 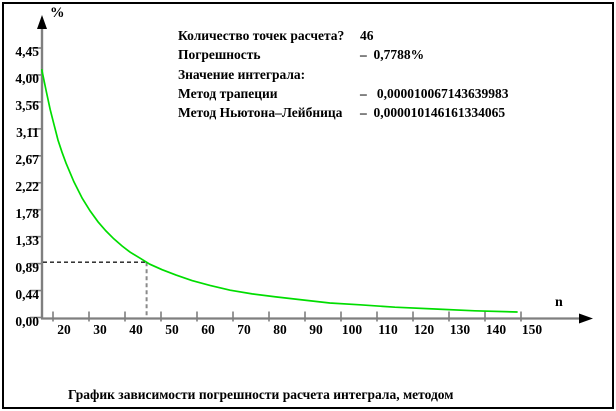 I want to click on info-label: Метод Ньютона–Лейбница, so click(x=260, y=113).